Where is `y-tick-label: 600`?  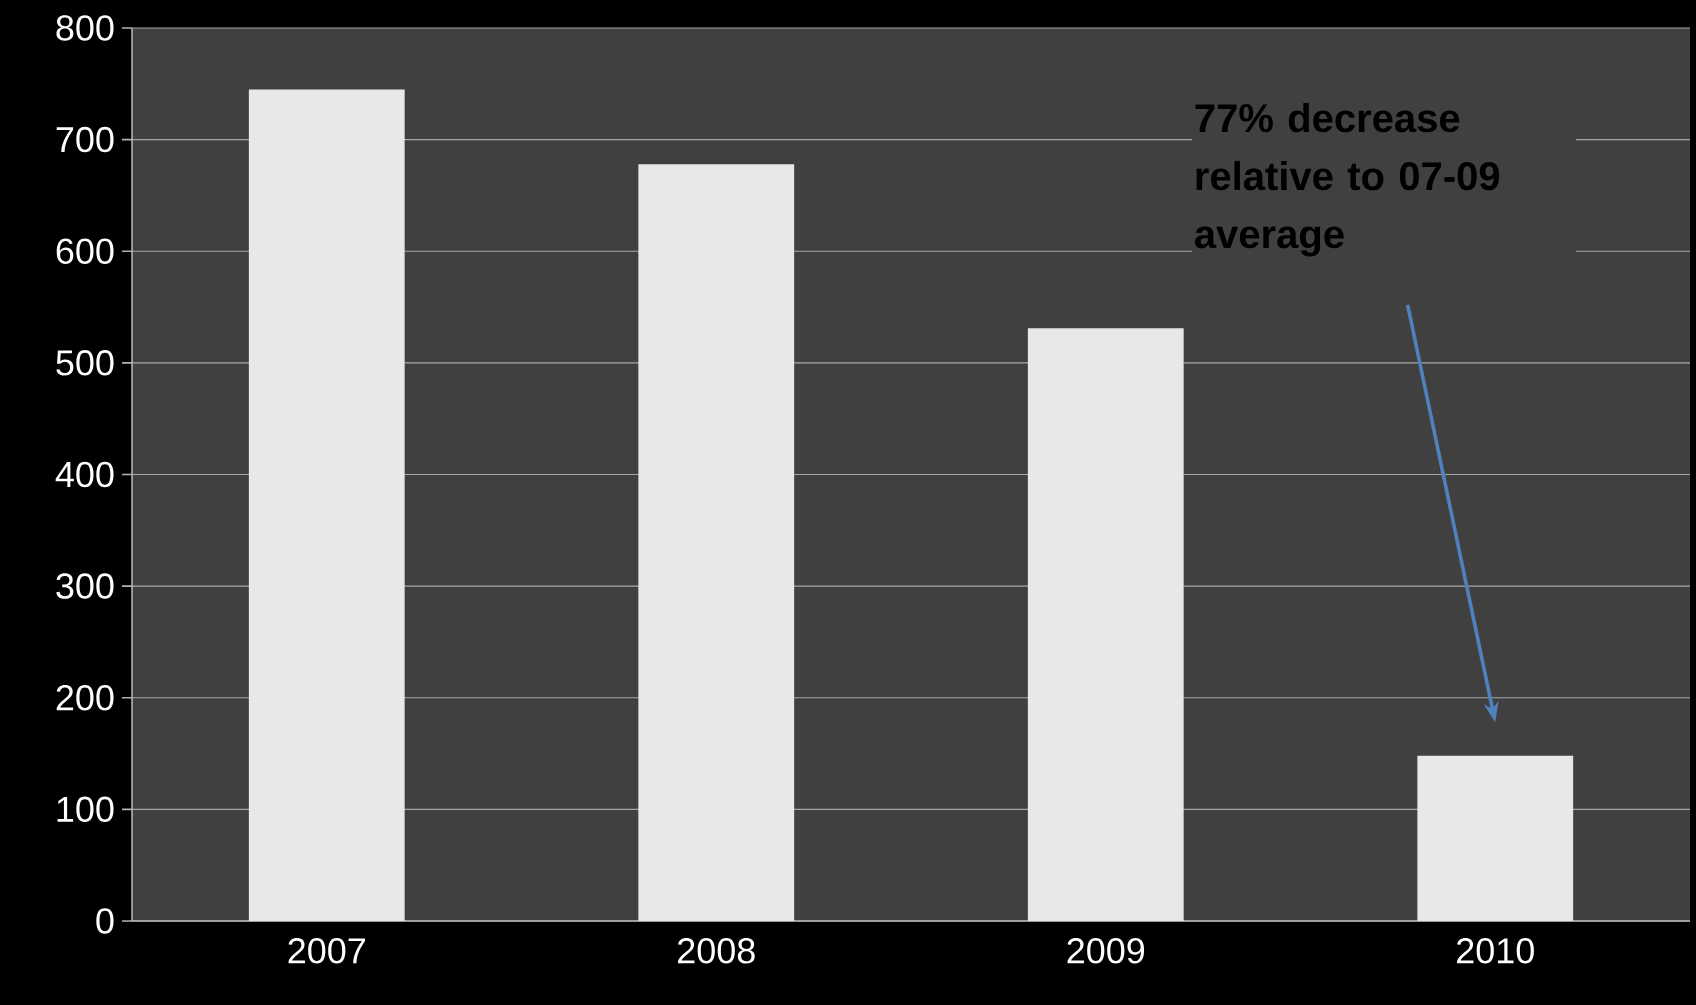
y-tick-label: 600 is located at coordinates (85, 251).